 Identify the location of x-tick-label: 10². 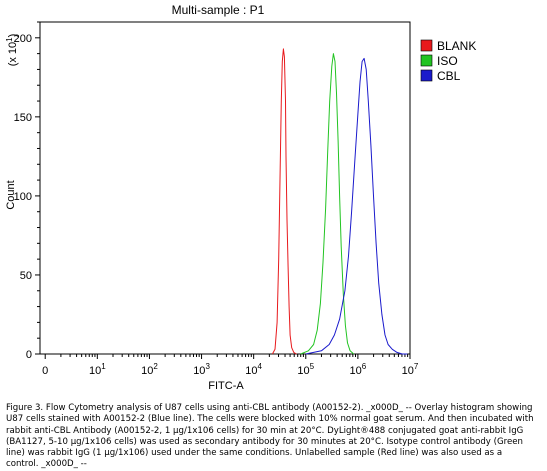
(149, 369).